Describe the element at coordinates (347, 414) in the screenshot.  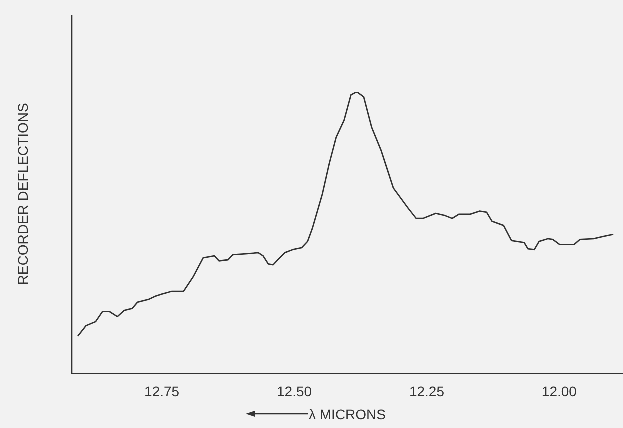
I see `x-axis-title: λ MICRONS` at that location.